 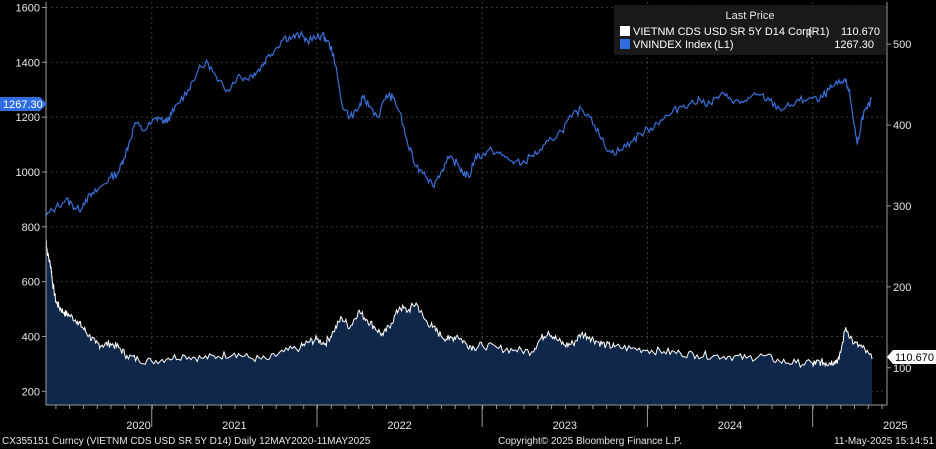 I want to click on legend-label-vnindex: VNINDEX Index, so click(x=672, y=45).